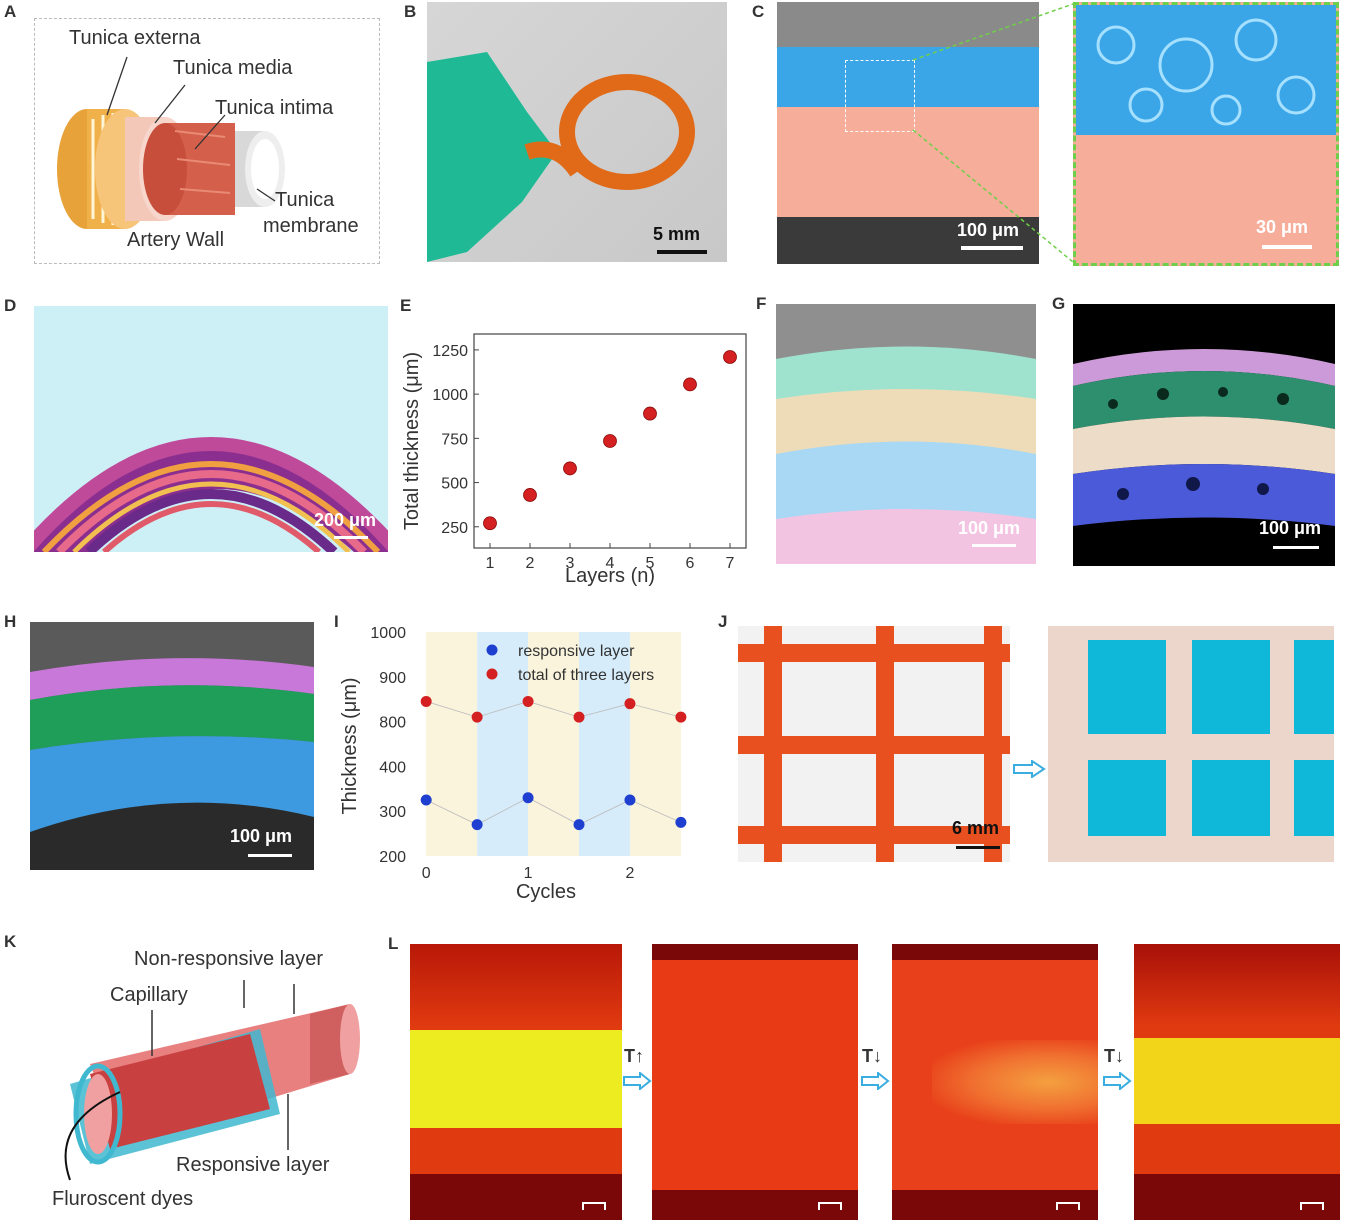 This screenshot has width=1350, height=1226. Describe the element at coordinates (586, 675) in the screenshot. I see `legend-label: total of three layers` at that location.